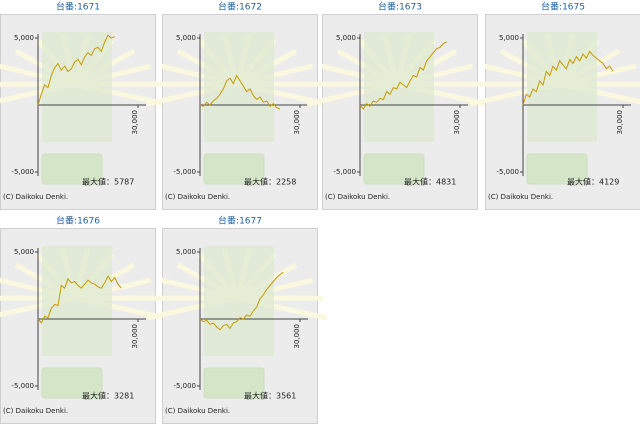 The width and height of the screenshot is (640, 428). Describe the element at coordinates (240, 7) in the screenshot. I see `panel-title: 台番:1672` at that location.